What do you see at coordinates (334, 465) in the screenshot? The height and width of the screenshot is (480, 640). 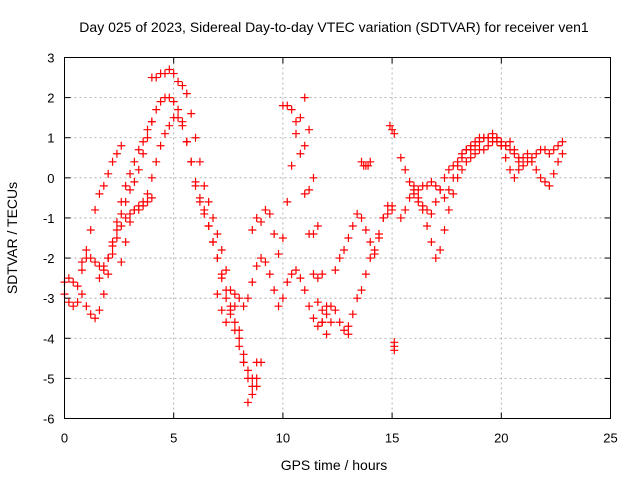 I see `x-axis-label: GPS time / hours` at bounding box center [334, 465].